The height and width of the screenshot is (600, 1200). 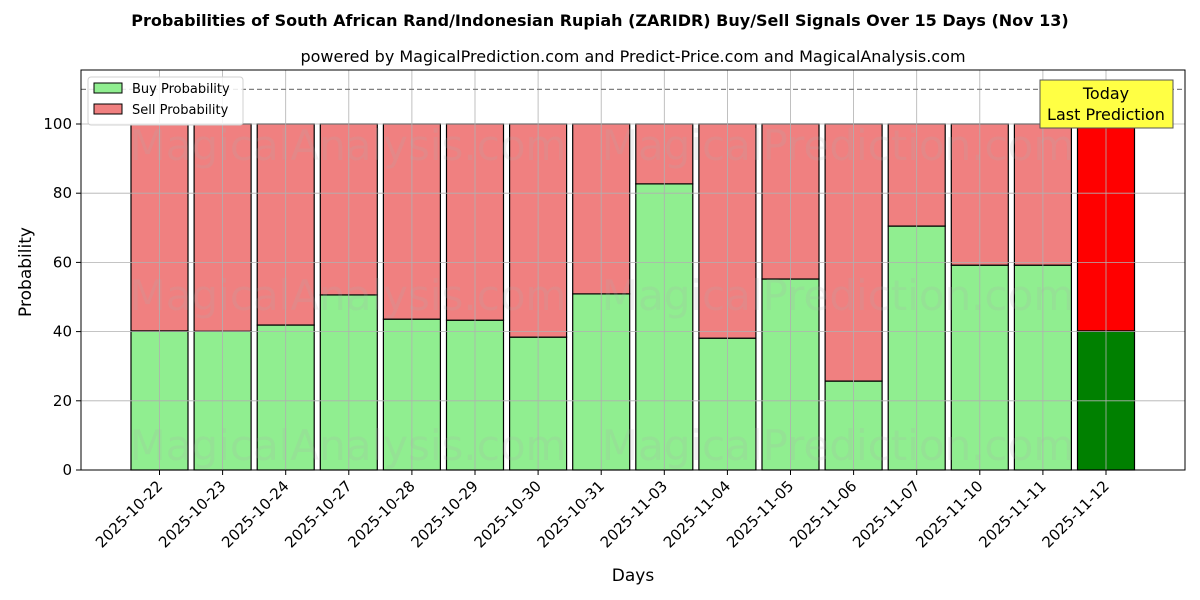 What do you see at coordinates (180, 110) in the screenshot?
I see `legend-label: Sell Probability` at bounding box center [180, 110].